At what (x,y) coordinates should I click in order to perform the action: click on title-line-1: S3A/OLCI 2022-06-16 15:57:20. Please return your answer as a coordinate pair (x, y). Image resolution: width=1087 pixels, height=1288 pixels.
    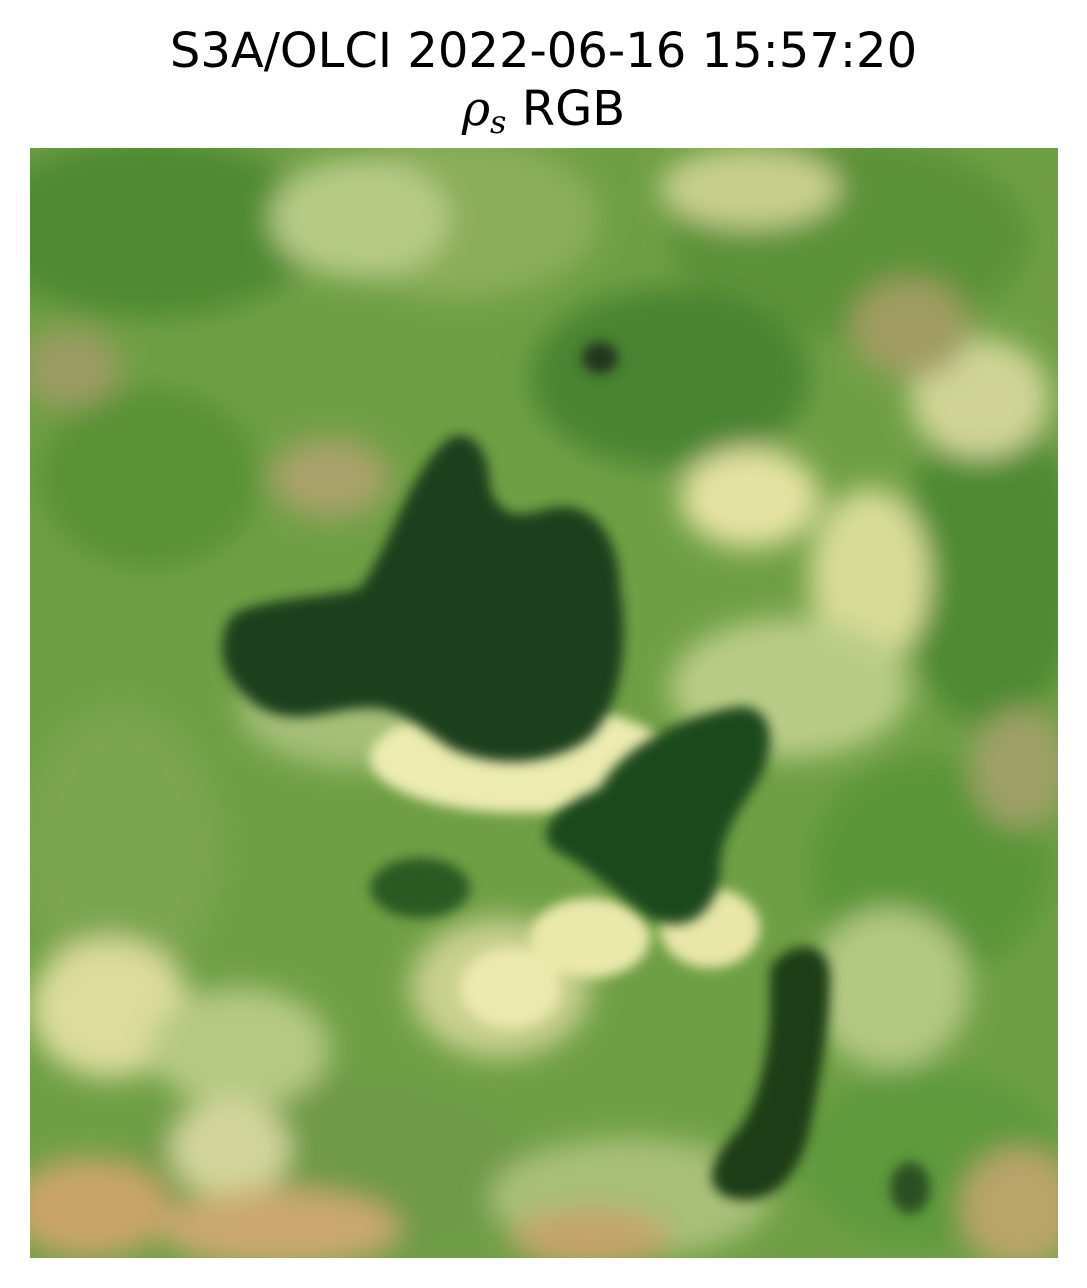
    Looking at the image, I should click on (543, 51).